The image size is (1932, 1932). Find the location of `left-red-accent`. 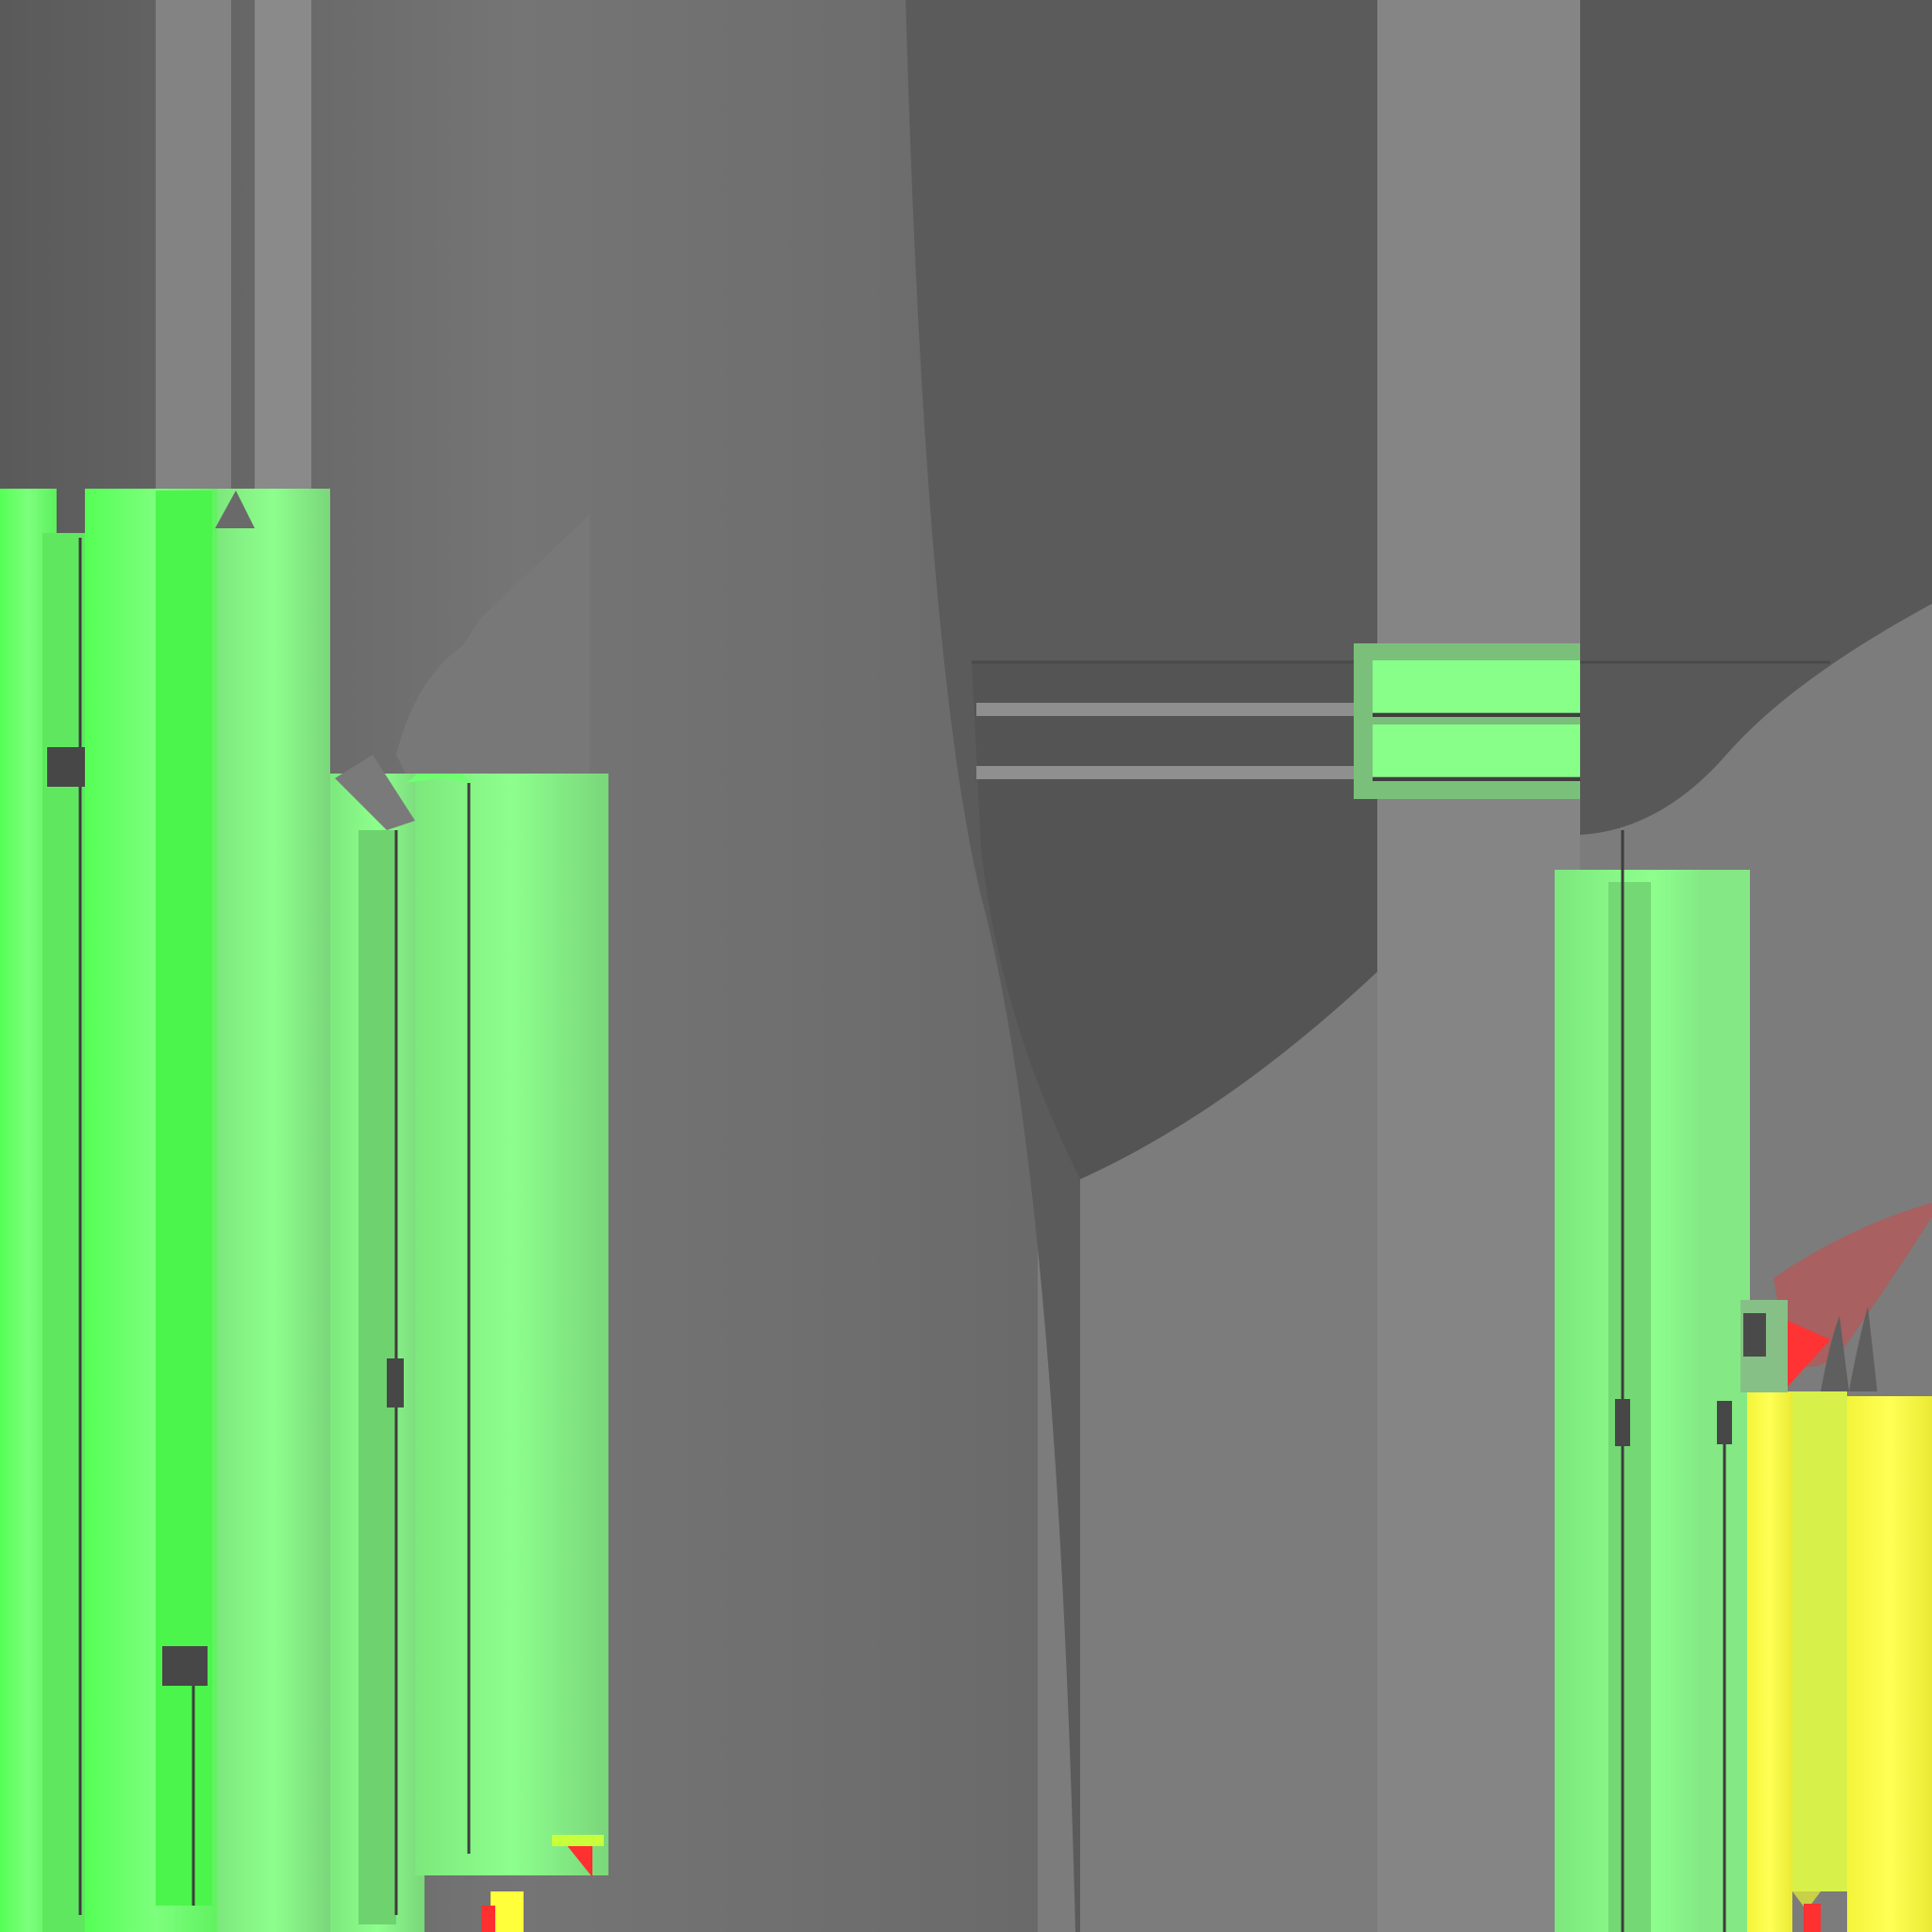

left-red-accent is located at coordinates (488, 1919).